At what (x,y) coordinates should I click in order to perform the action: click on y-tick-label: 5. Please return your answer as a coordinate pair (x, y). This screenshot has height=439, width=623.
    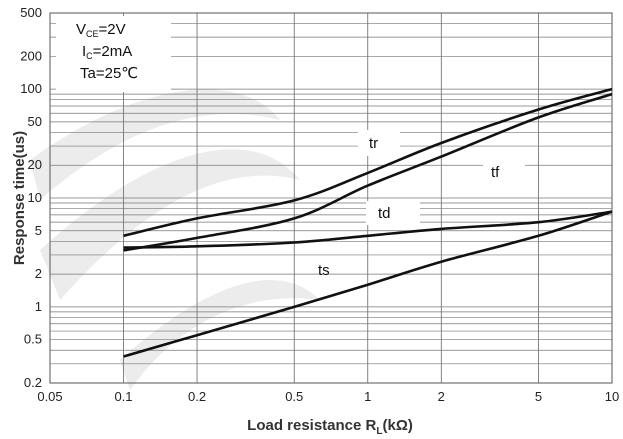
    Looking at the image, I should click on (38, 230).